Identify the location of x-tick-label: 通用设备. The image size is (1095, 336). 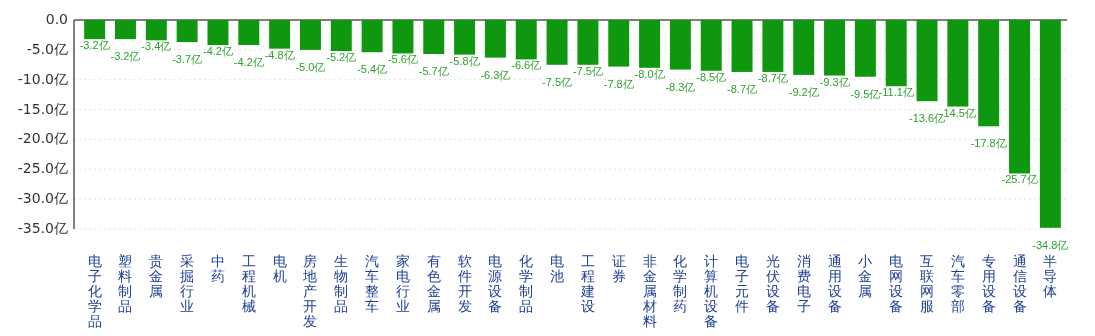
(834, 283).